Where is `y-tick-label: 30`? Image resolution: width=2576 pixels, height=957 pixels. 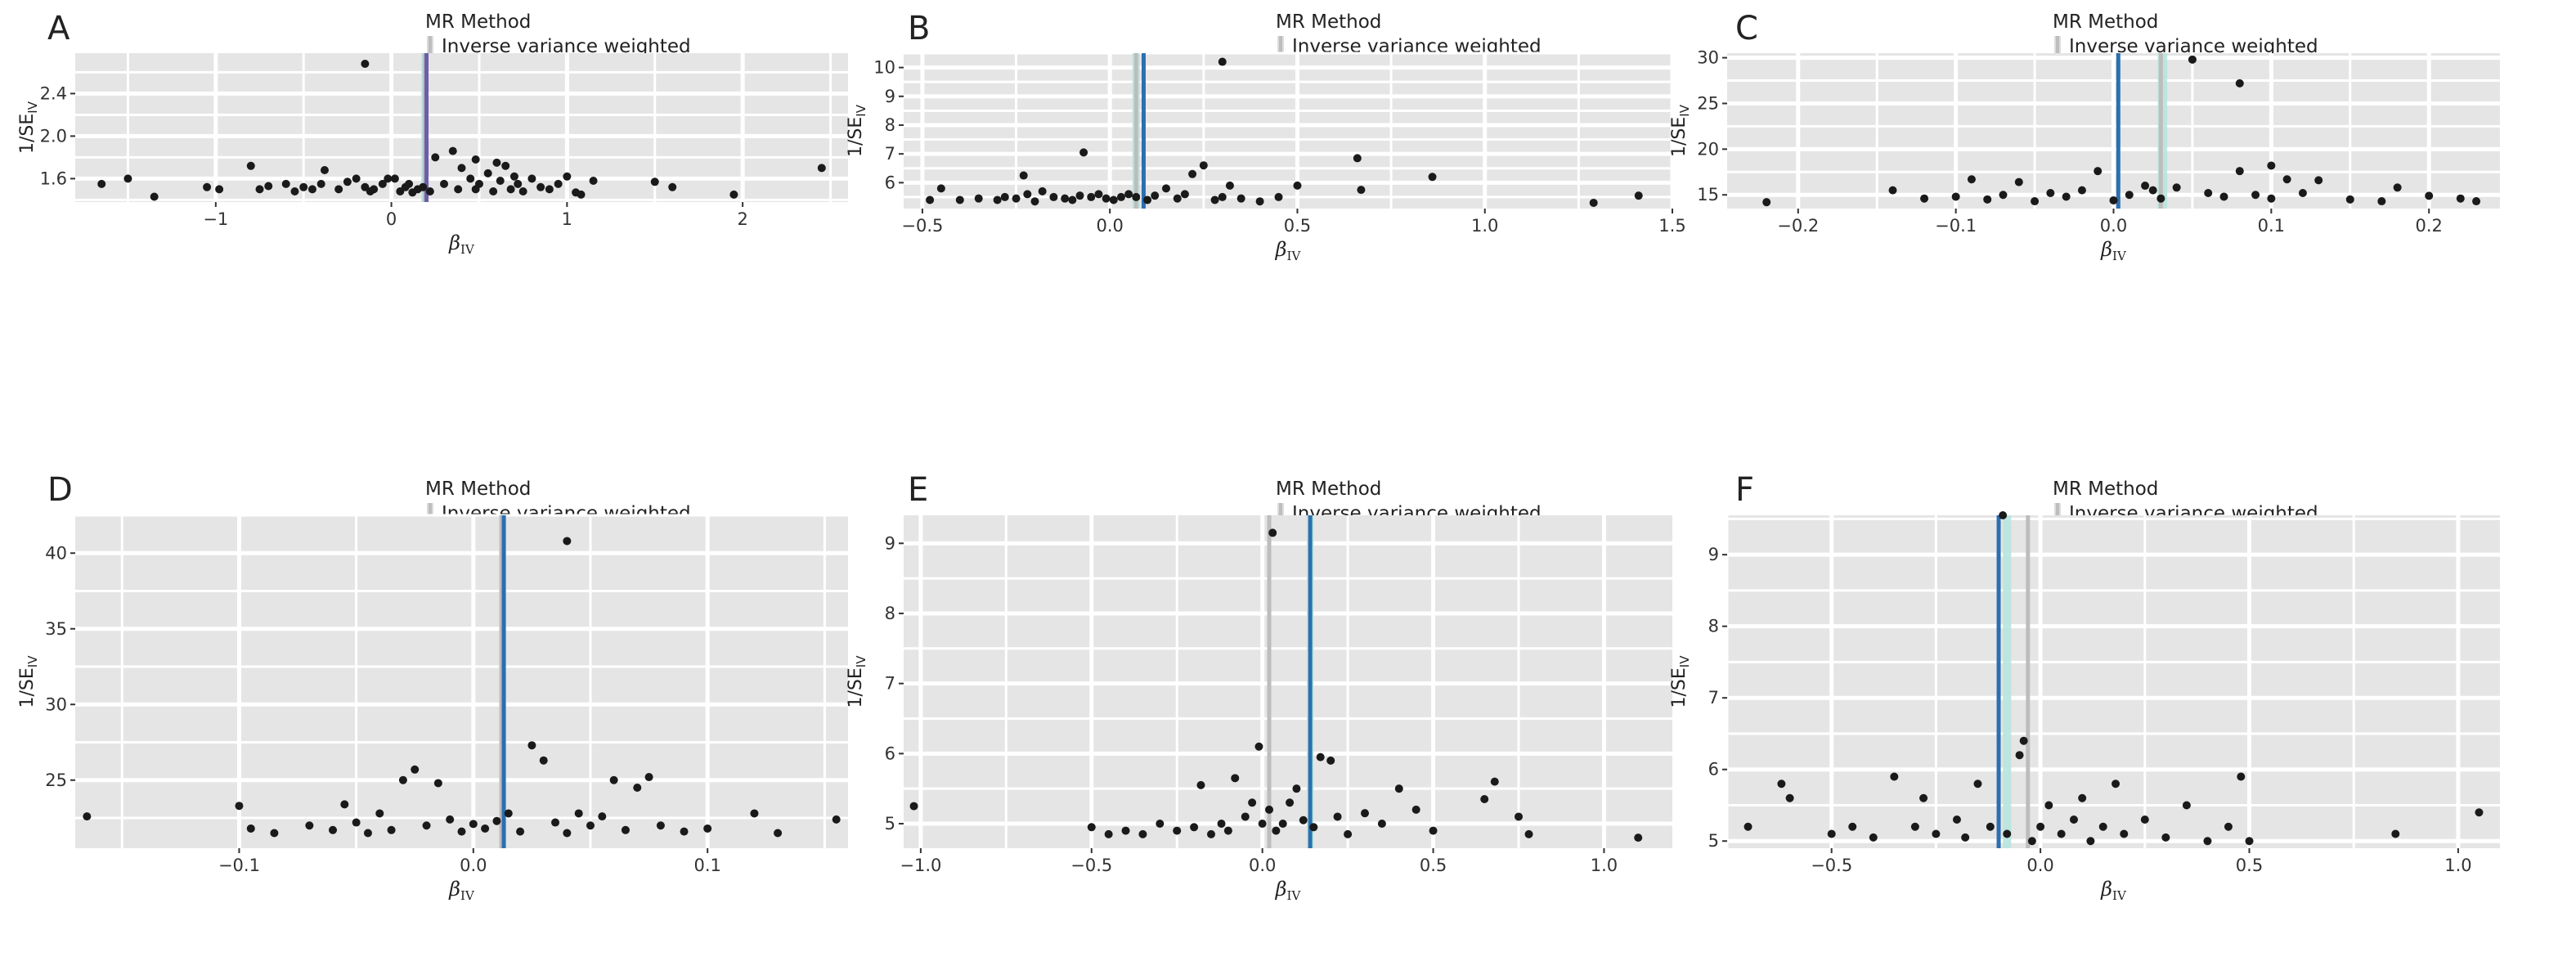
y-tick-label: 30 is located at coordinates (56, 704).